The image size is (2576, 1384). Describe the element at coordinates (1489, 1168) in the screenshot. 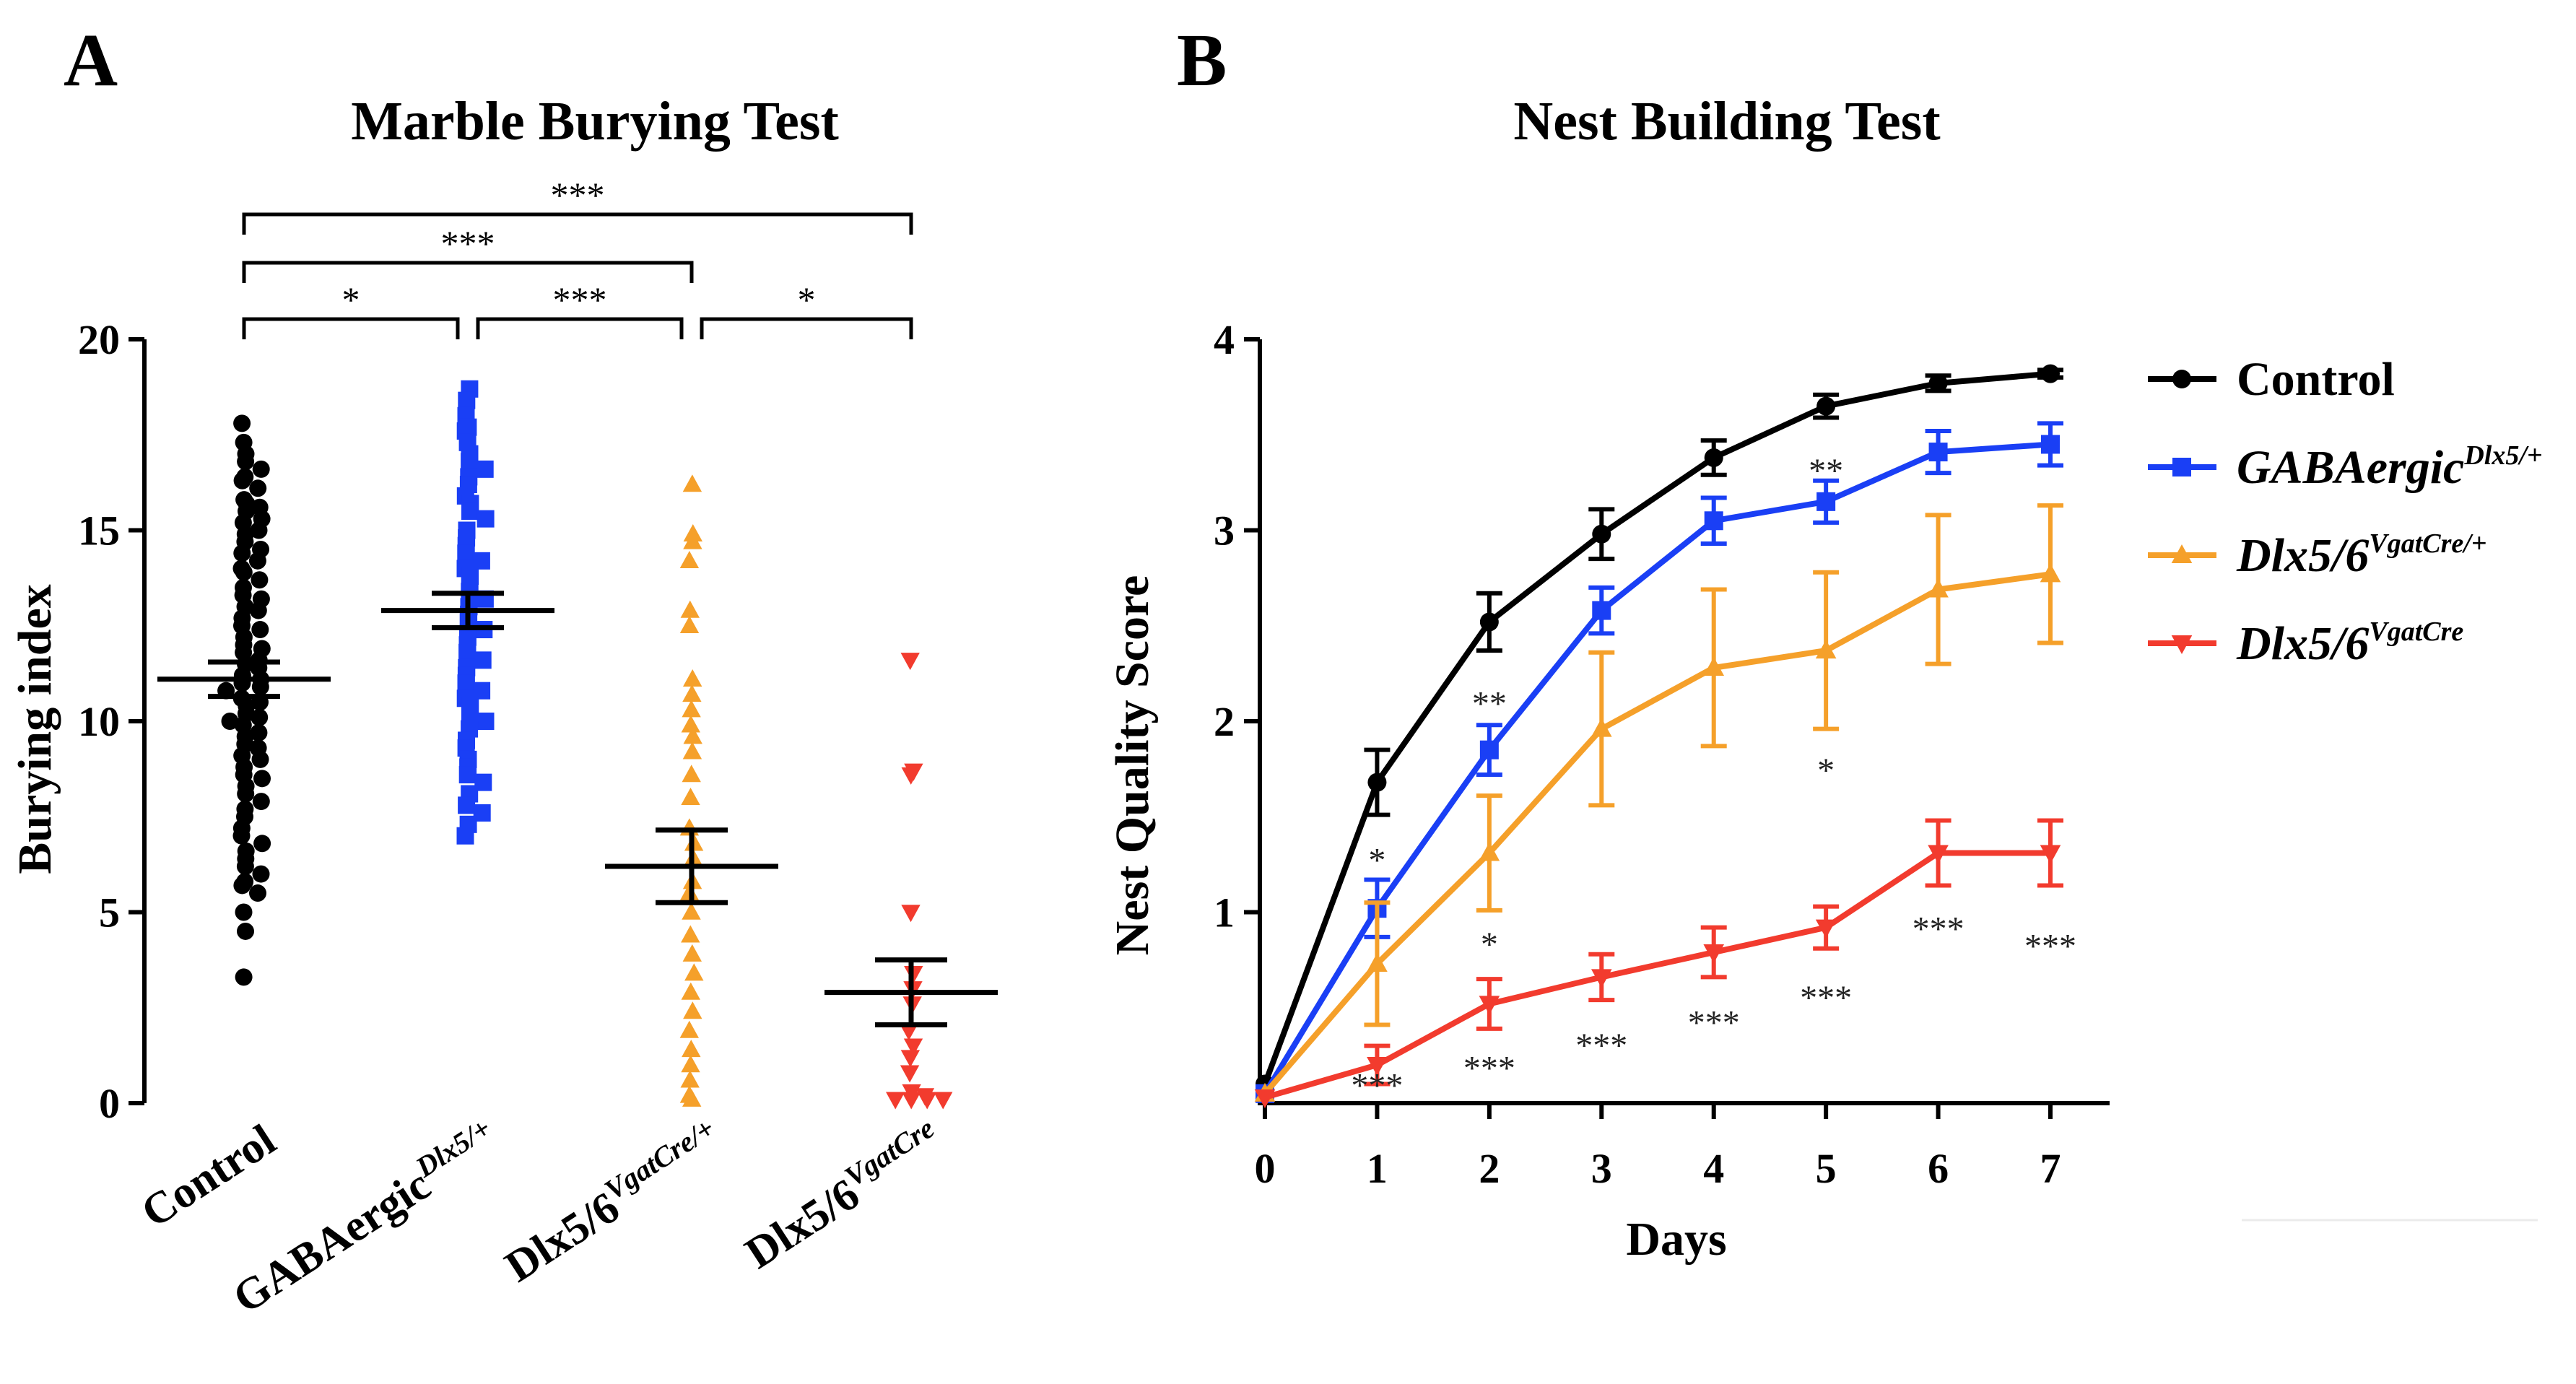

I see `panel-b-x-tick-label: 2` at that location.